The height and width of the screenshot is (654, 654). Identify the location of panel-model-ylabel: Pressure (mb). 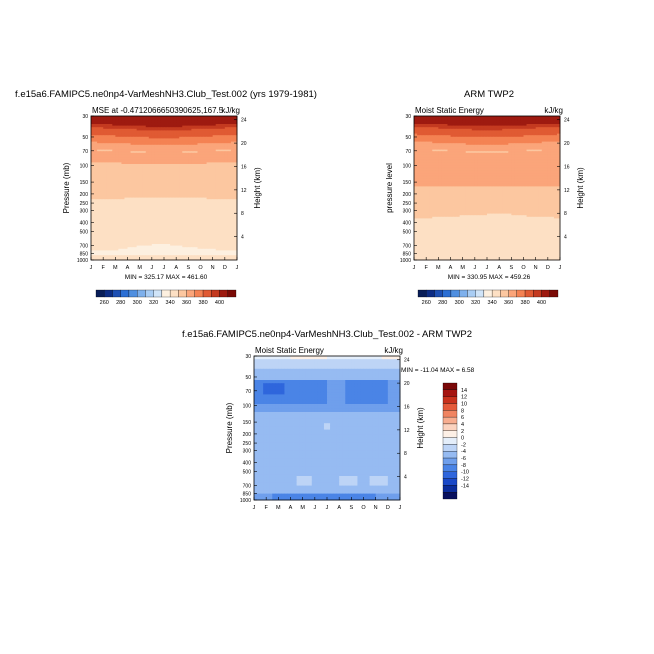
(66, 187).